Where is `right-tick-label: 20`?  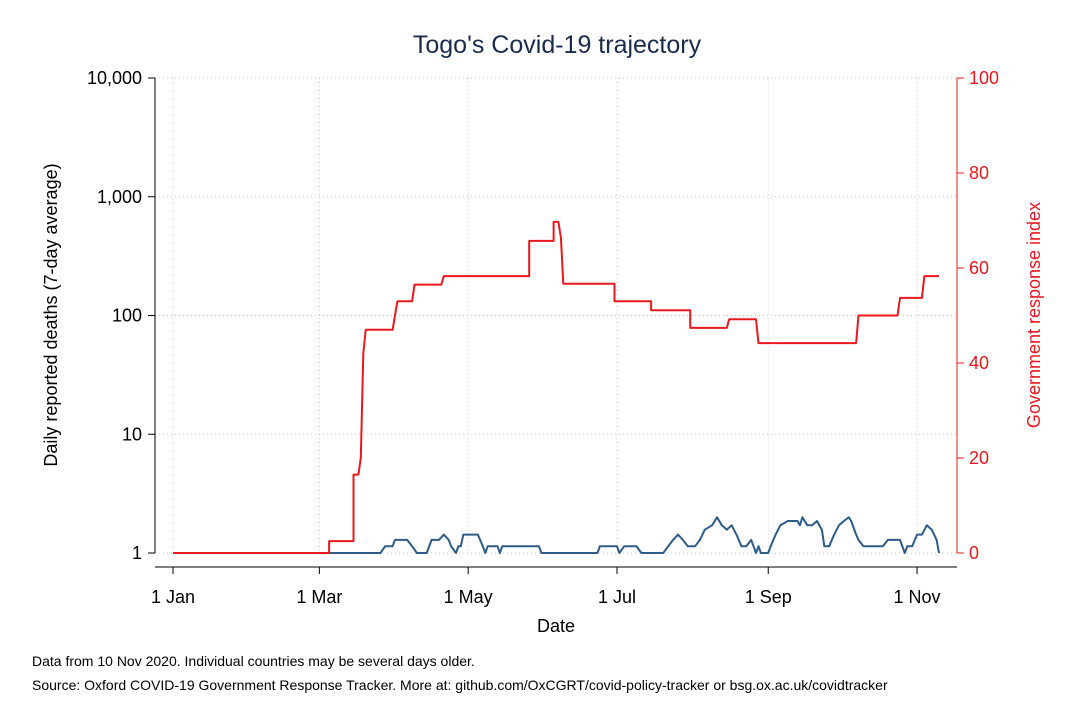
right-tick-label: 20 is located at coordinates (979, 458).